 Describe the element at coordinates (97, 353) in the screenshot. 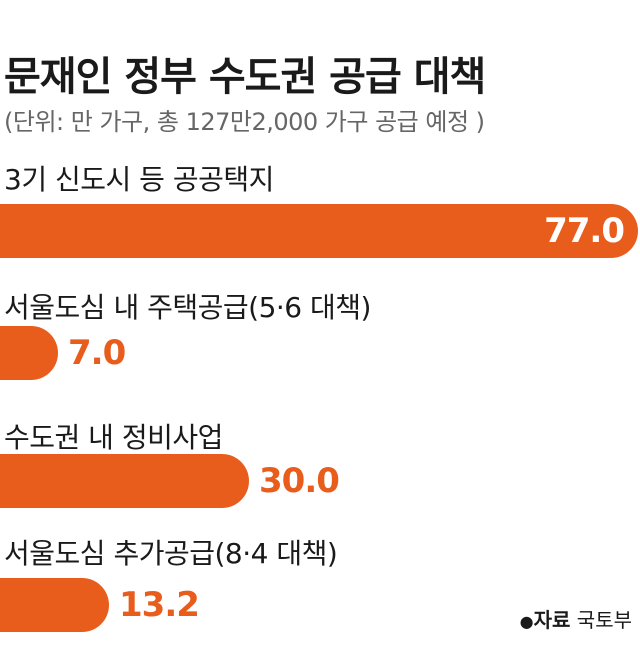

I see `value-label: 7.0` at that location.